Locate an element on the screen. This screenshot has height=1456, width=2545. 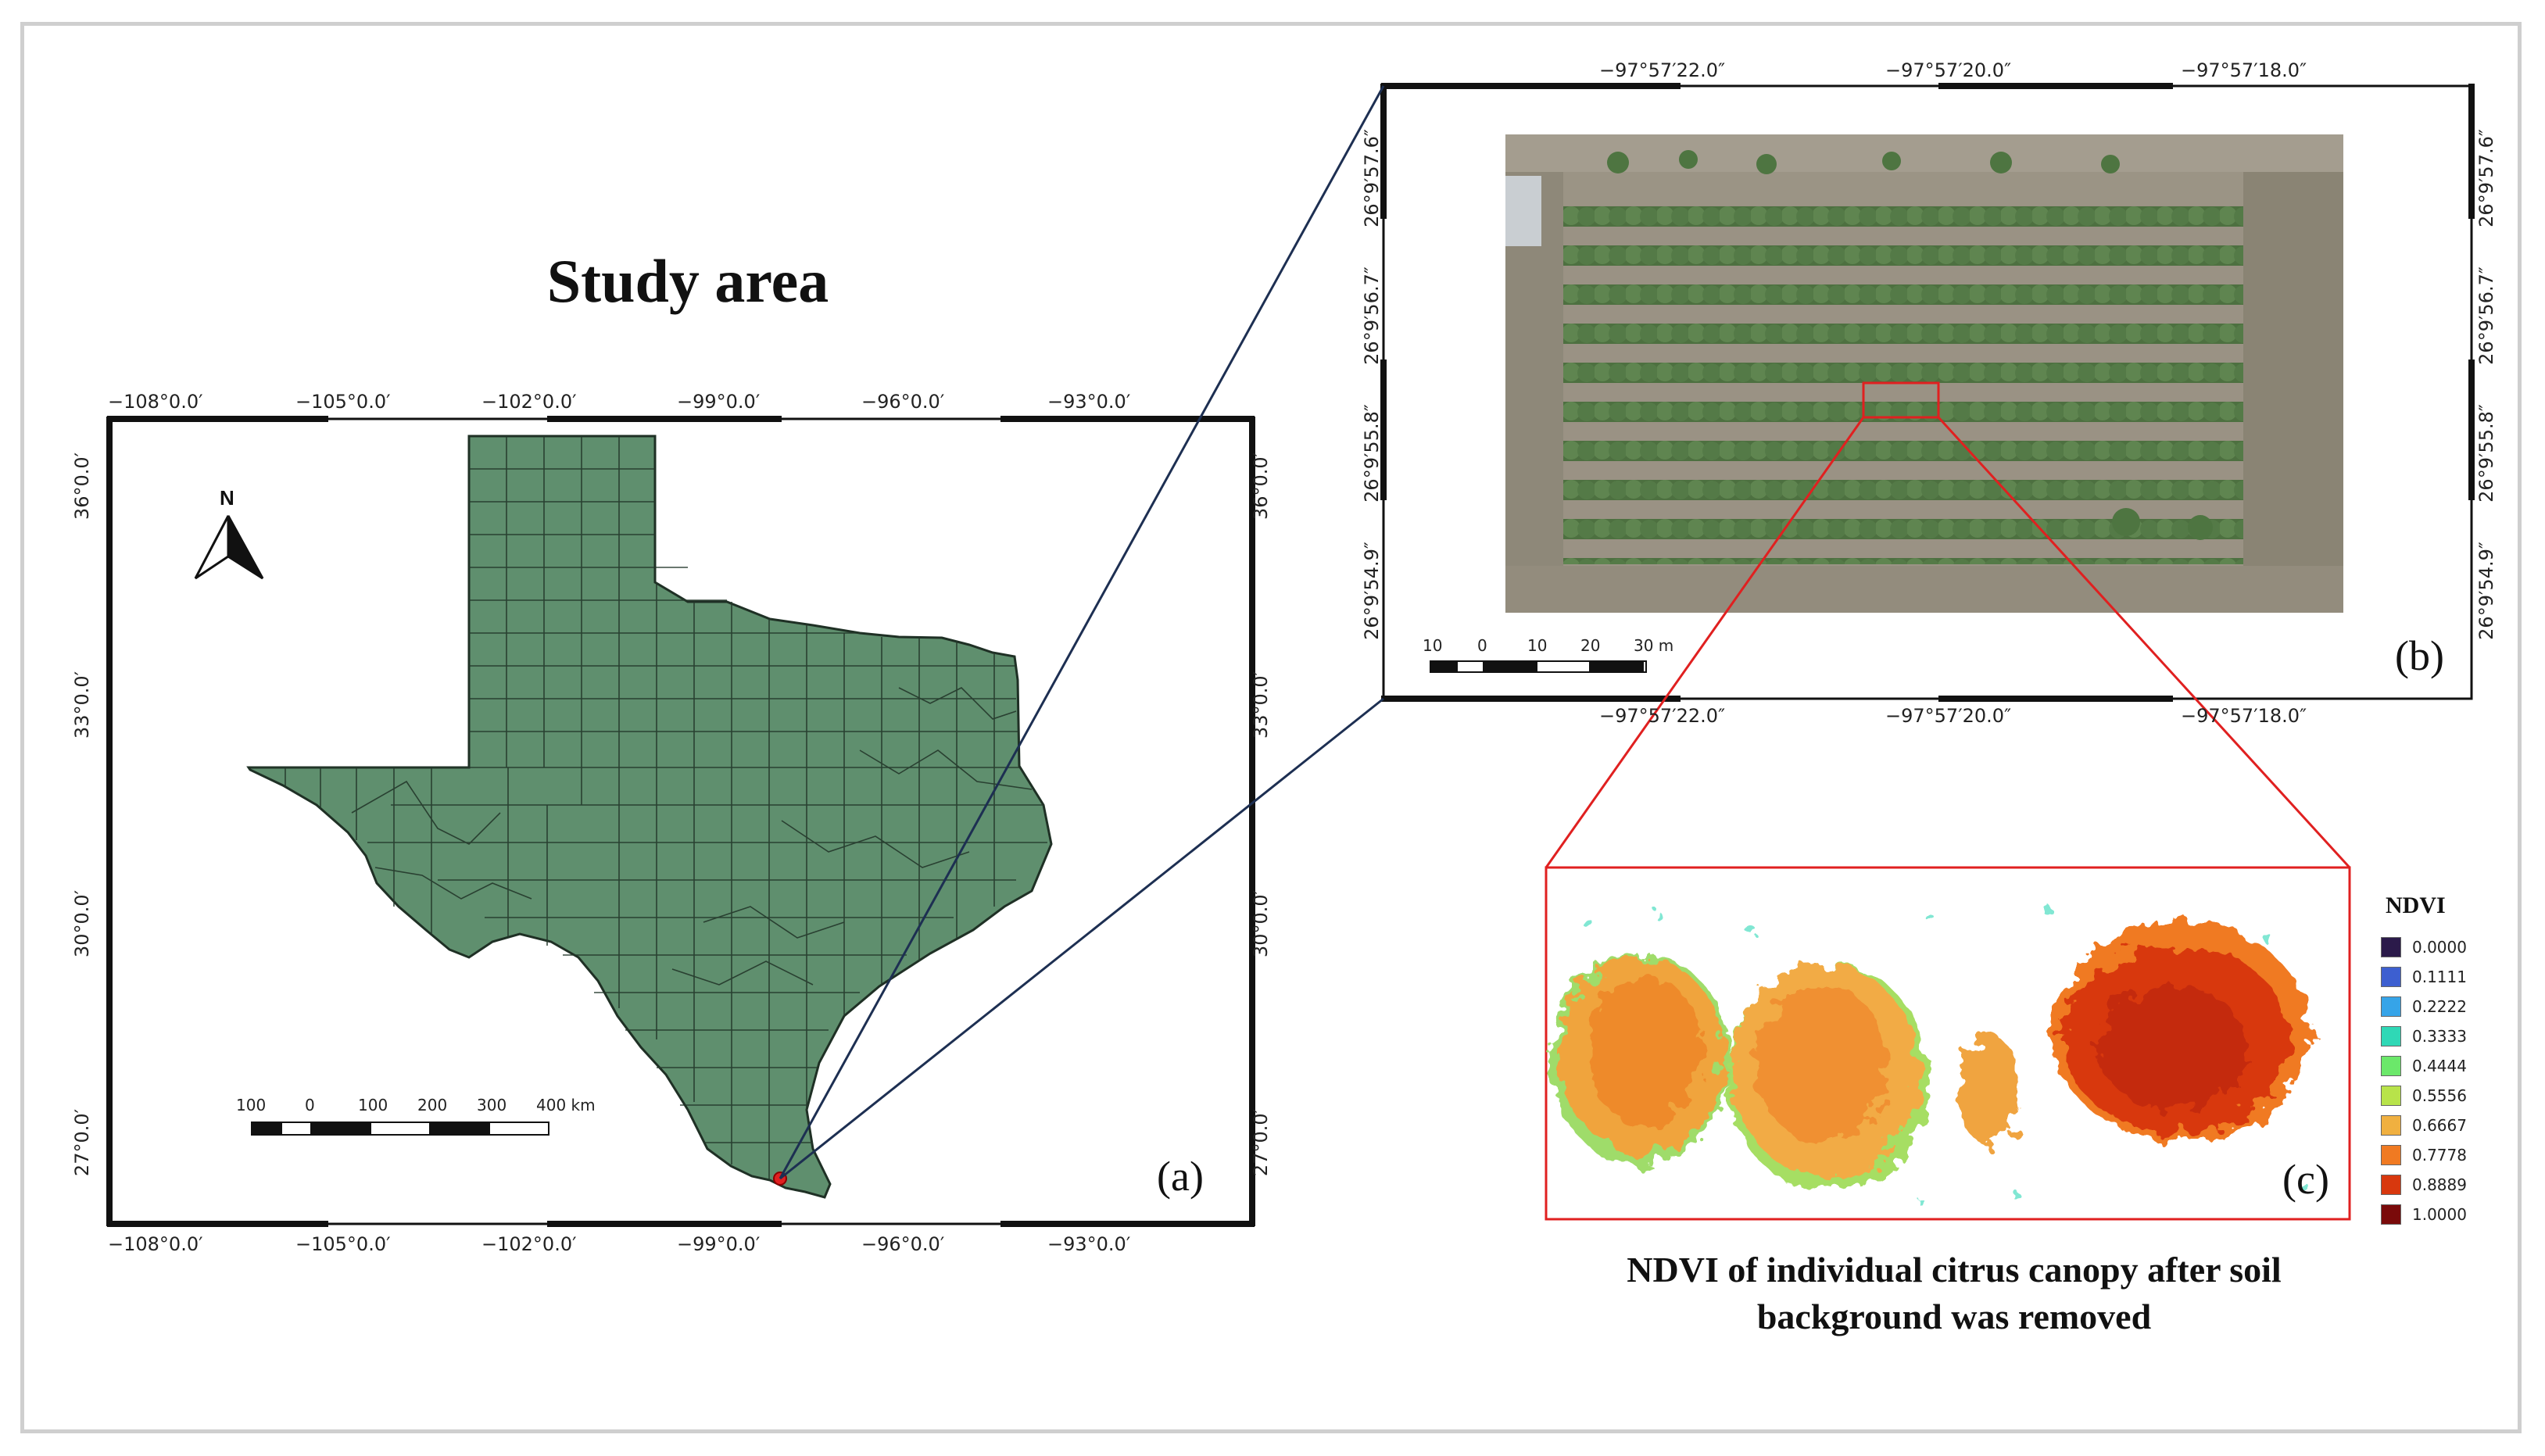
legend-item: 0.6667 is located at coordinates (2424, 1125).